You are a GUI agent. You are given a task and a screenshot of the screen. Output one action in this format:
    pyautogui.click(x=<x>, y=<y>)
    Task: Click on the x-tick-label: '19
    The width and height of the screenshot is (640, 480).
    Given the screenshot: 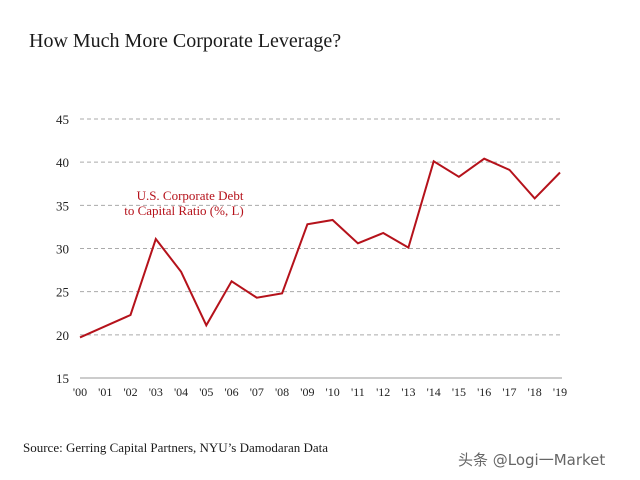 What is the action you would take?
    pyautogui.click(x=560, y=392)
    